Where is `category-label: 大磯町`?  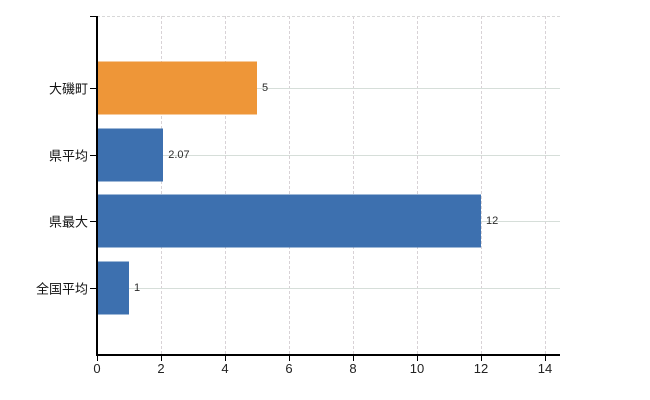 category-label: 大磯町 is located at coordinates (68, 89).